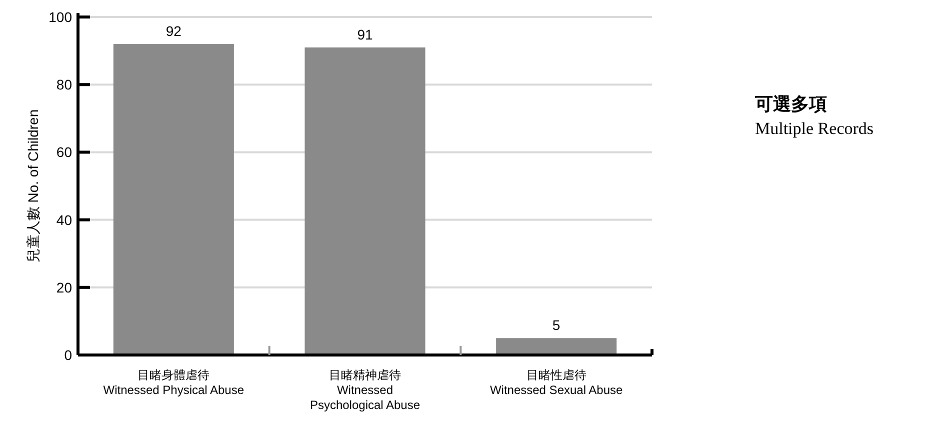 This screenshot has width=935, height=427. What do you see at coordinates (60, 17) in the screenshot?
I see `y-tick-label: 100` at bounding box center [60, 17].